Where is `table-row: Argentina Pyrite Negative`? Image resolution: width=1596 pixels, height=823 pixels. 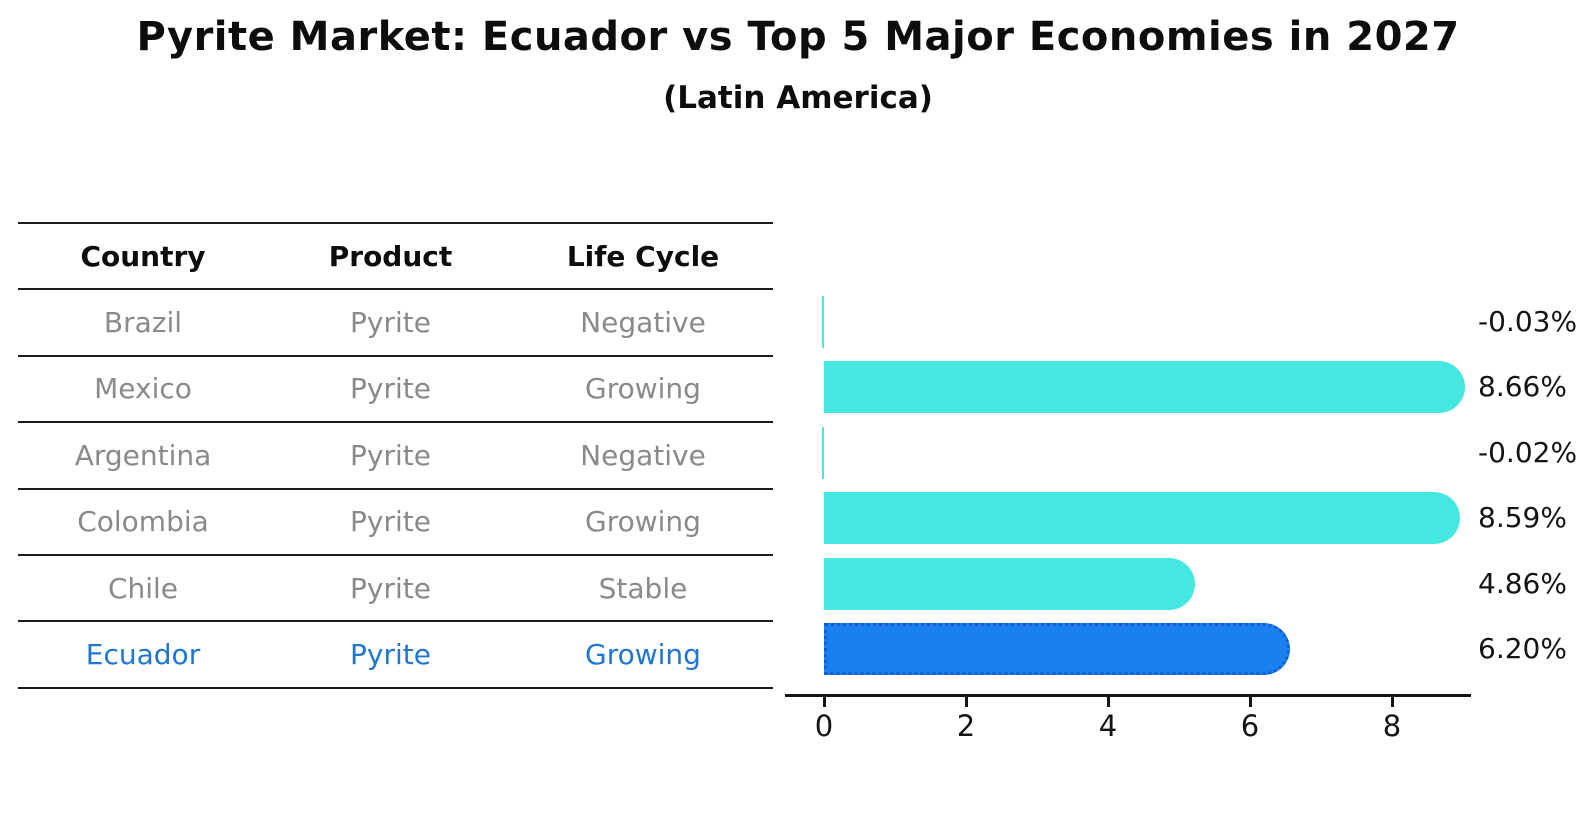
table-row: Argentina Pyrite Negative is located at coordinates (395, 456).